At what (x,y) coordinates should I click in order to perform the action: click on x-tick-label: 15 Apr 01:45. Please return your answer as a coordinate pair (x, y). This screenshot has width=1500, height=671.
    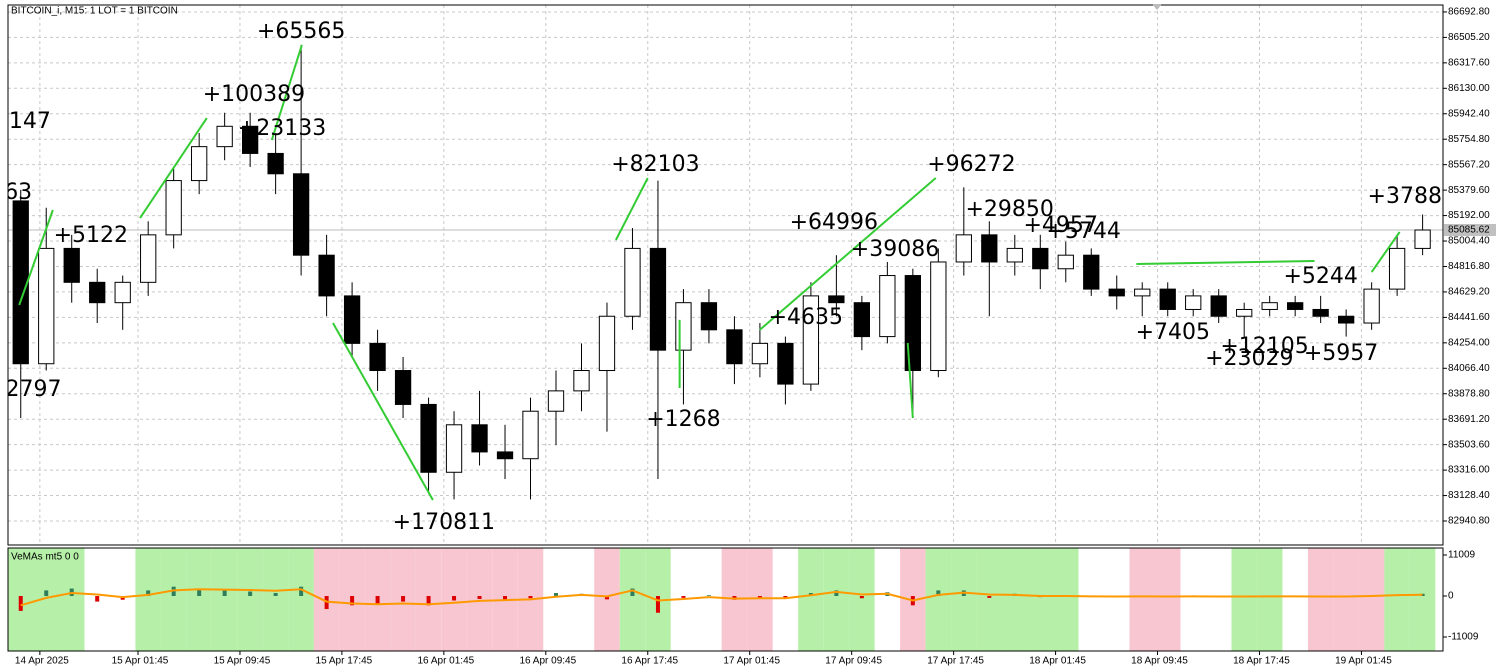
    Looking at the image, I should click on (140, 661).